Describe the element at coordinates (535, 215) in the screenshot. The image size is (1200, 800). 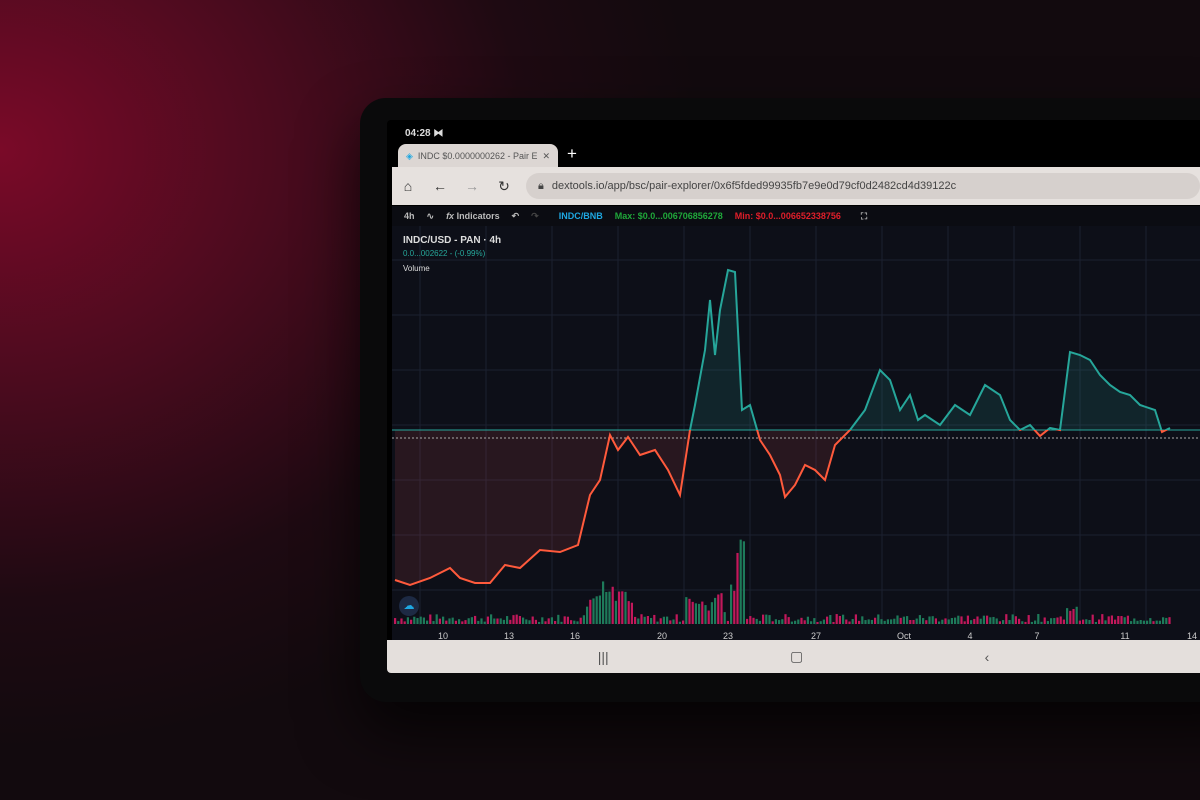
I see `redo-icon: ↷` at that location.